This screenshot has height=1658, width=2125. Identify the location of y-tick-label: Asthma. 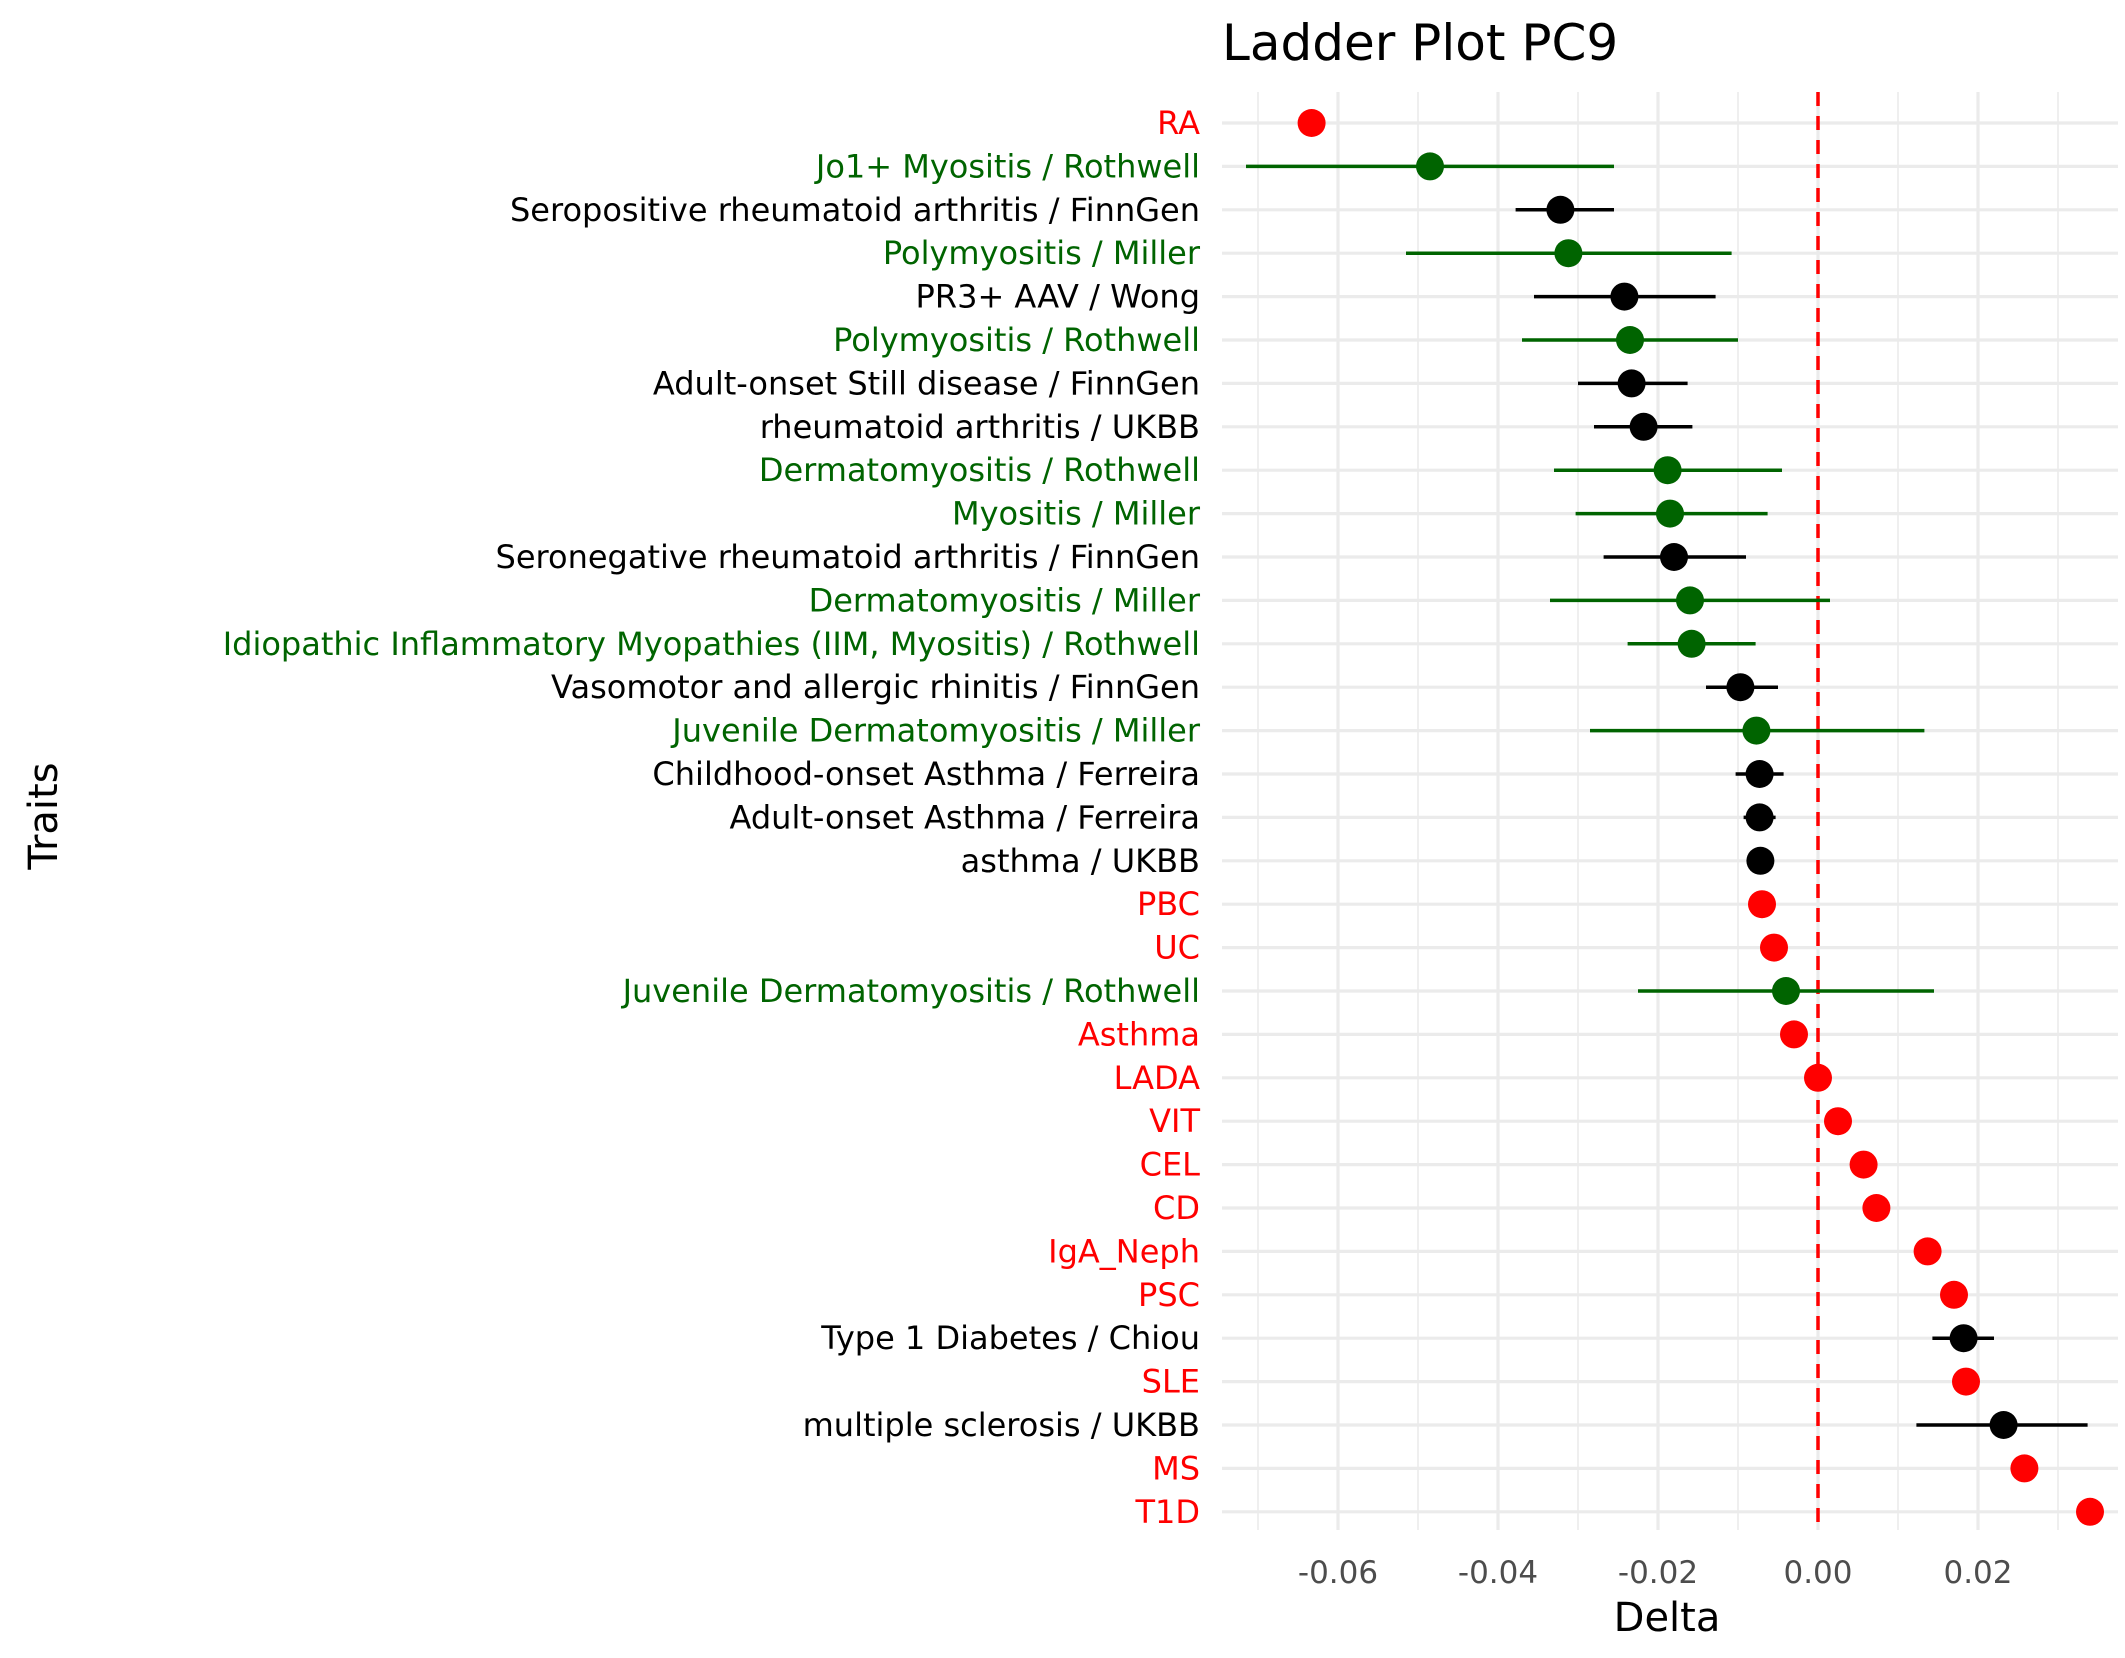
(1139, 1034).